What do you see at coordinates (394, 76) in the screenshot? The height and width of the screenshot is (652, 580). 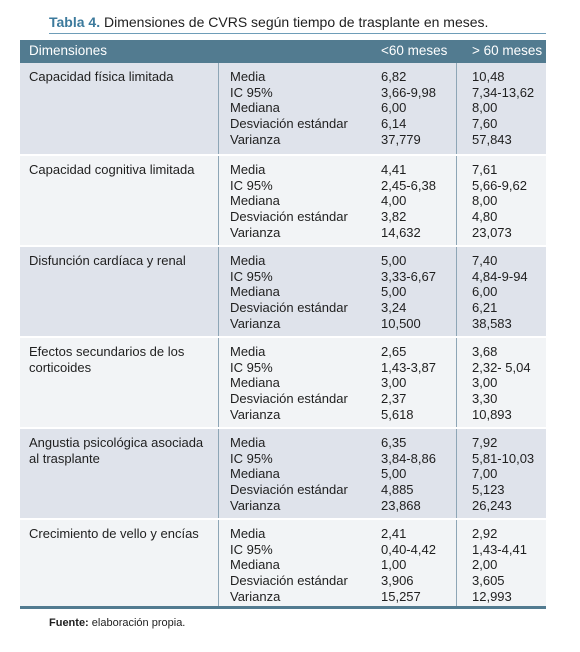 I see `cell-value: 6,82` at bounding box center [394, 76].